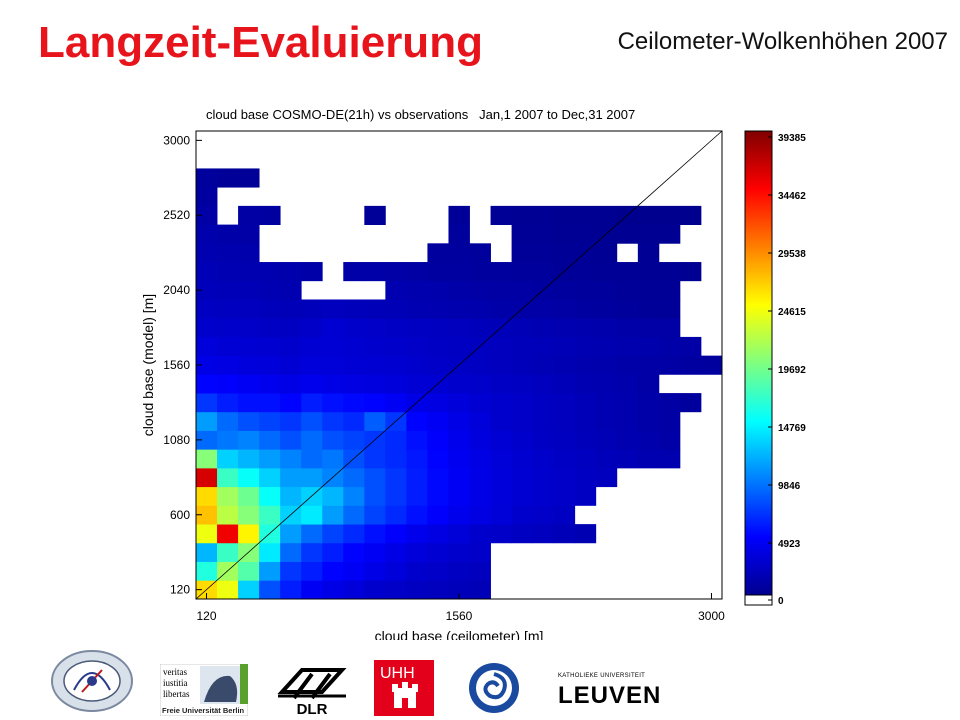  What do you see at coordinates (787, 370) in the screenshot?
I see `colorbar-ticks: 0 4923 9846 14769 19692 24615 29538 34462 39385` at bounding box center [787, 370].